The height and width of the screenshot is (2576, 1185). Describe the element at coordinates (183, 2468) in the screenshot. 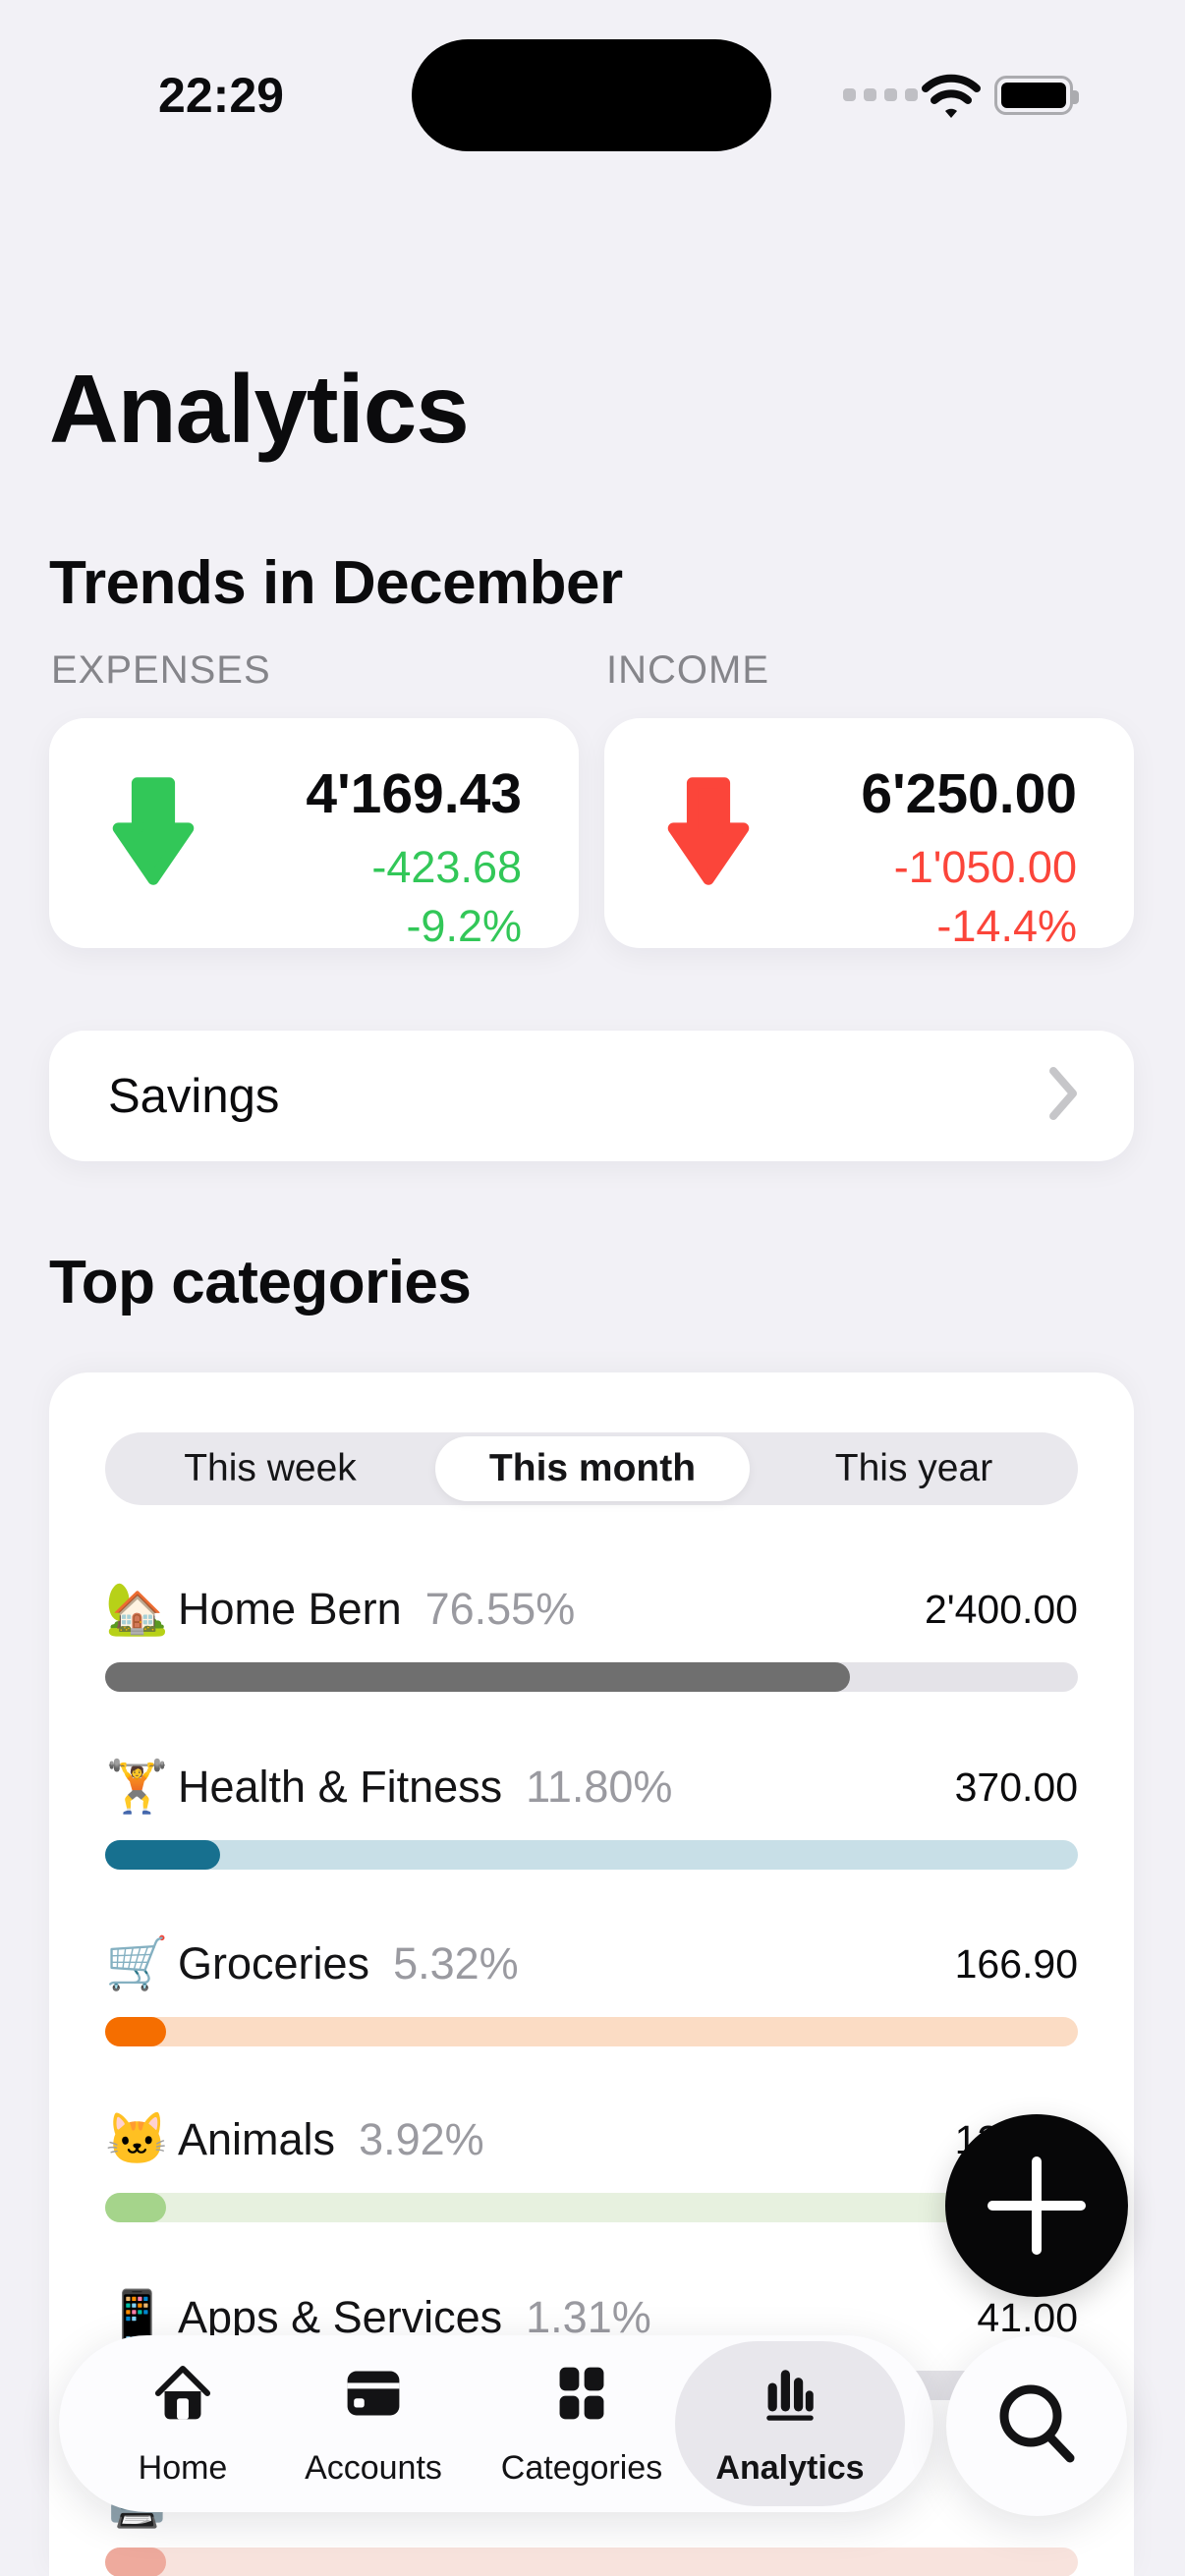

I see `tab-label: Home` at that location.